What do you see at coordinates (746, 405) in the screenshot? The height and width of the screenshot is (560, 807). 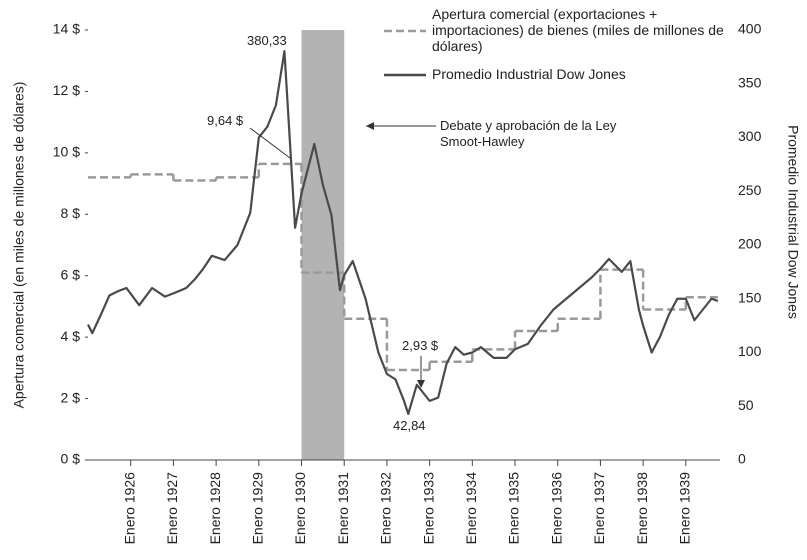 I see `y2-tick-label: 50` at bounding box center [746, 405].